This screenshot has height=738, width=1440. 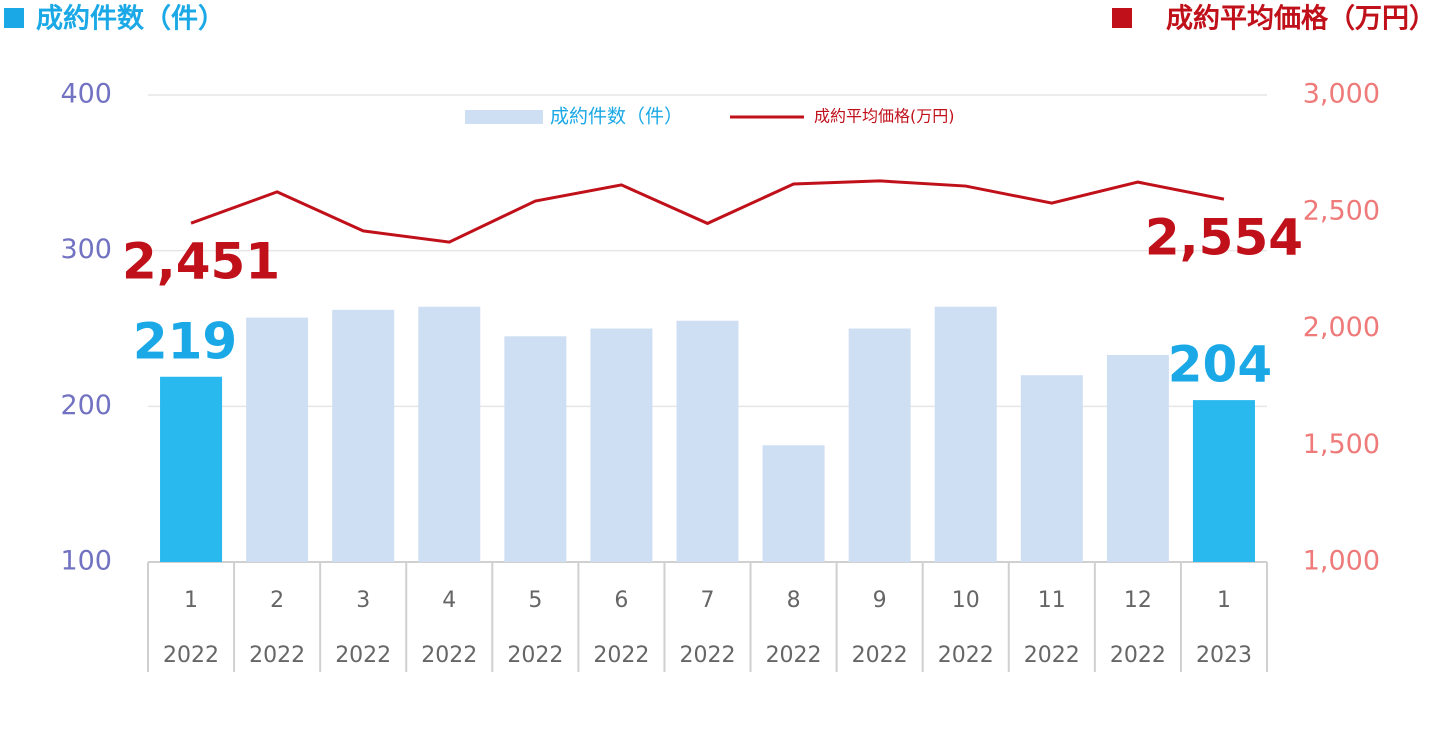 What do you see at coordinates (363, 600) in the screenshot?
I see `x-tick-label: 3` at bounding box center [363, 600].